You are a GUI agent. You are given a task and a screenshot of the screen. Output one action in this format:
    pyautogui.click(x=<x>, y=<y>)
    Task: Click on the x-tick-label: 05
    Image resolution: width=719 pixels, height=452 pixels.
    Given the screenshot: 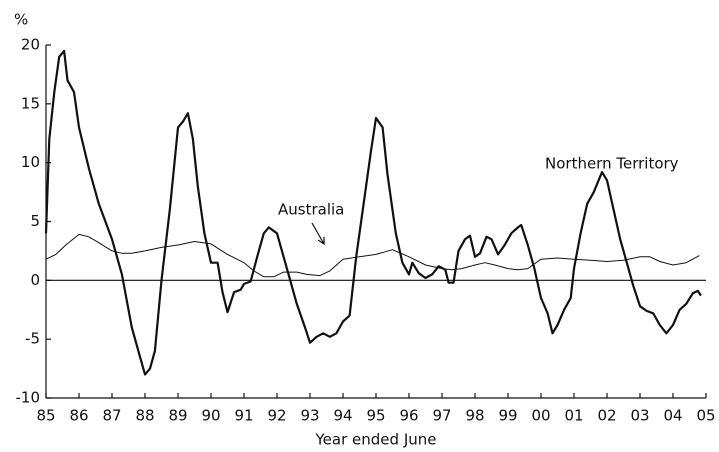 What is the action you would take?
    pyautogui.click(x=705, y=416)
    